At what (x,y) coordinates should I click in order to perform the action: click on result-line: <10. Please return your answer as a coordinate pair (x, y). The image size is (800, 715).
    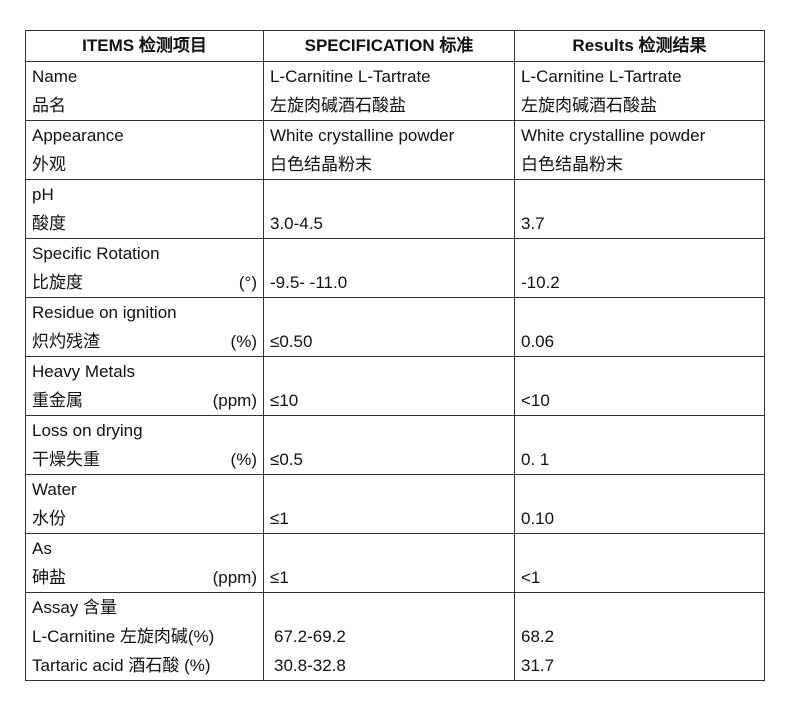
    Looking at the image, I should click on (535, 400).